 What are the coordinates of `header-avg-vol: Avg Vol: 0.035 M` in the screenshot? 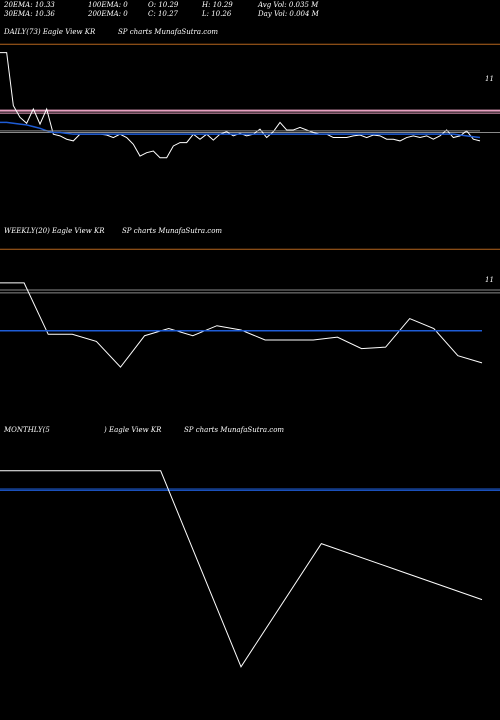 It's located at (288, 5).